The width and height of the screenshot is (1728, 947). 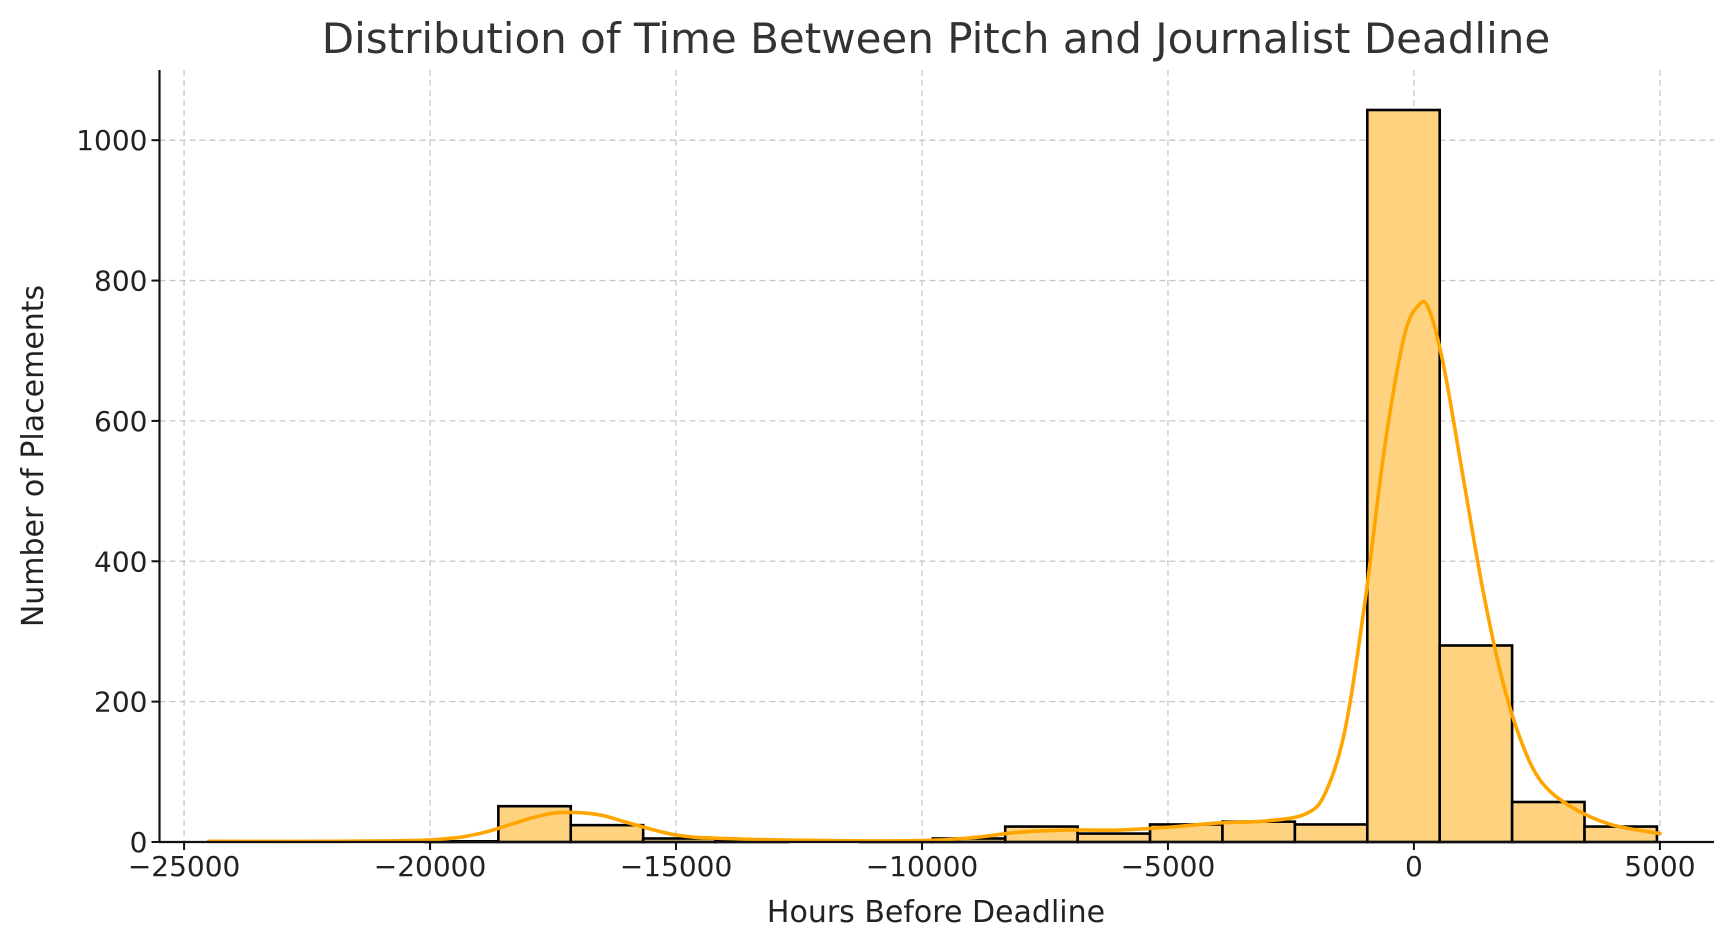 I want to click on y-tick-label-5: 1000, so click(x=111, y=140).